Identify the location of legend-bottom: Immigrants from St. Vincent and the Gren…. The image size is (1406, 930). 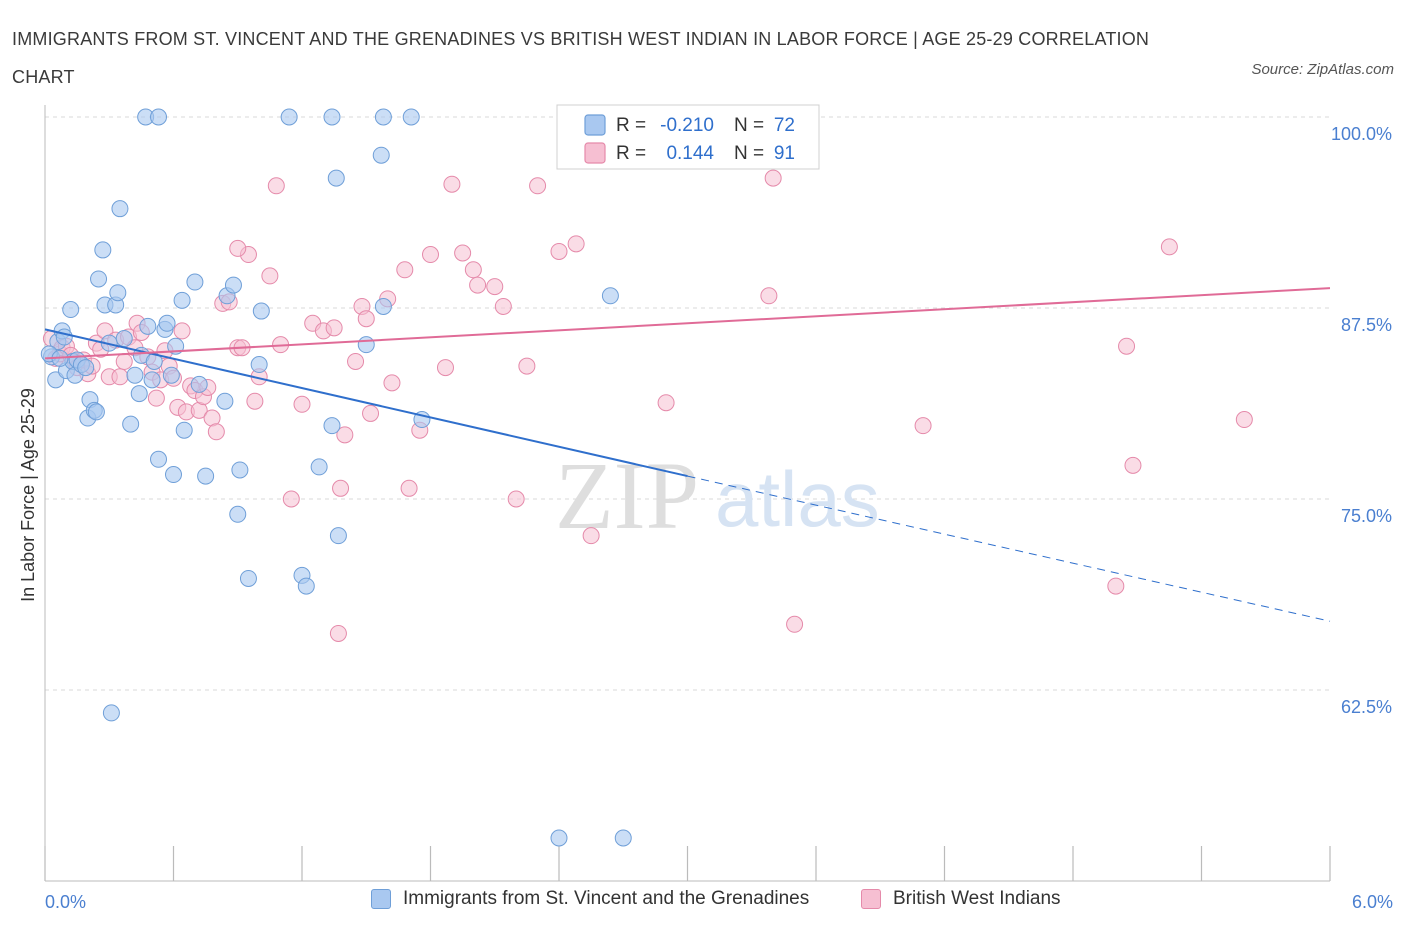
(703, 903).